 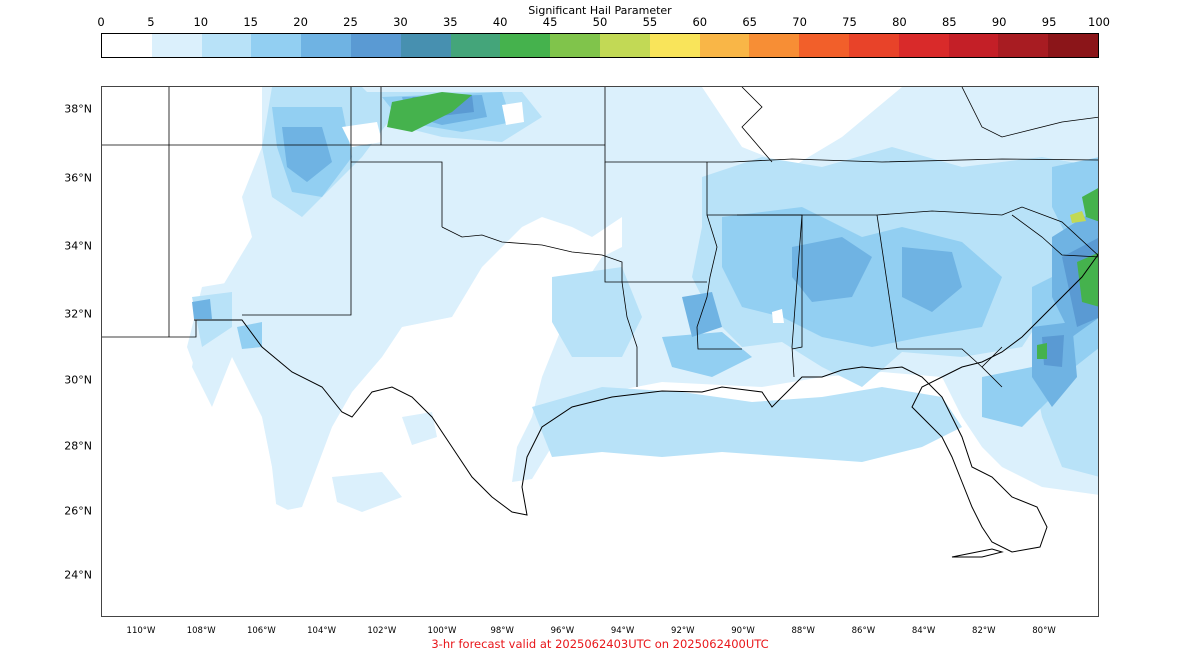 I want to click on latitude-label: 32°N, so click(x=78, y=314).